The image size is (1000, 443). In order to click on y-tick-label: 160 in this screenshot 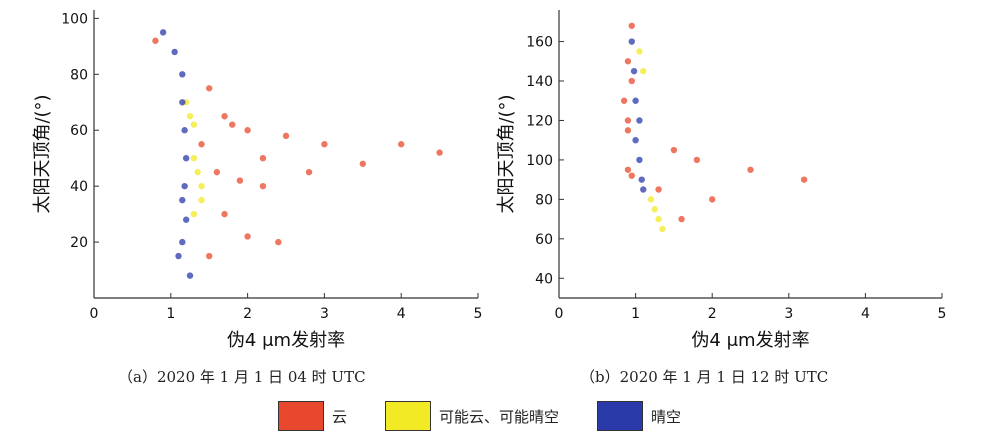, I will do `click(539, 43)`.